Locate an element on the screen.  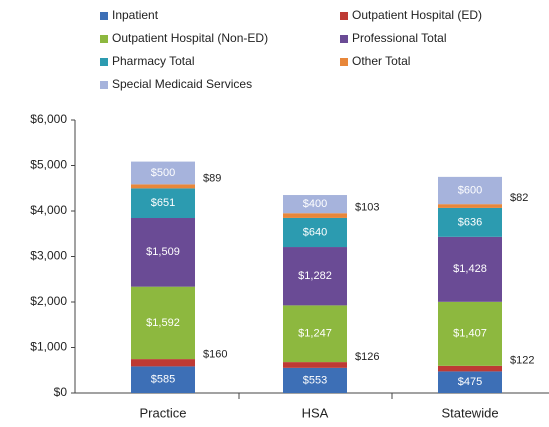
legend-label: Special Medicaid Services is located at coordinates (182, 84).